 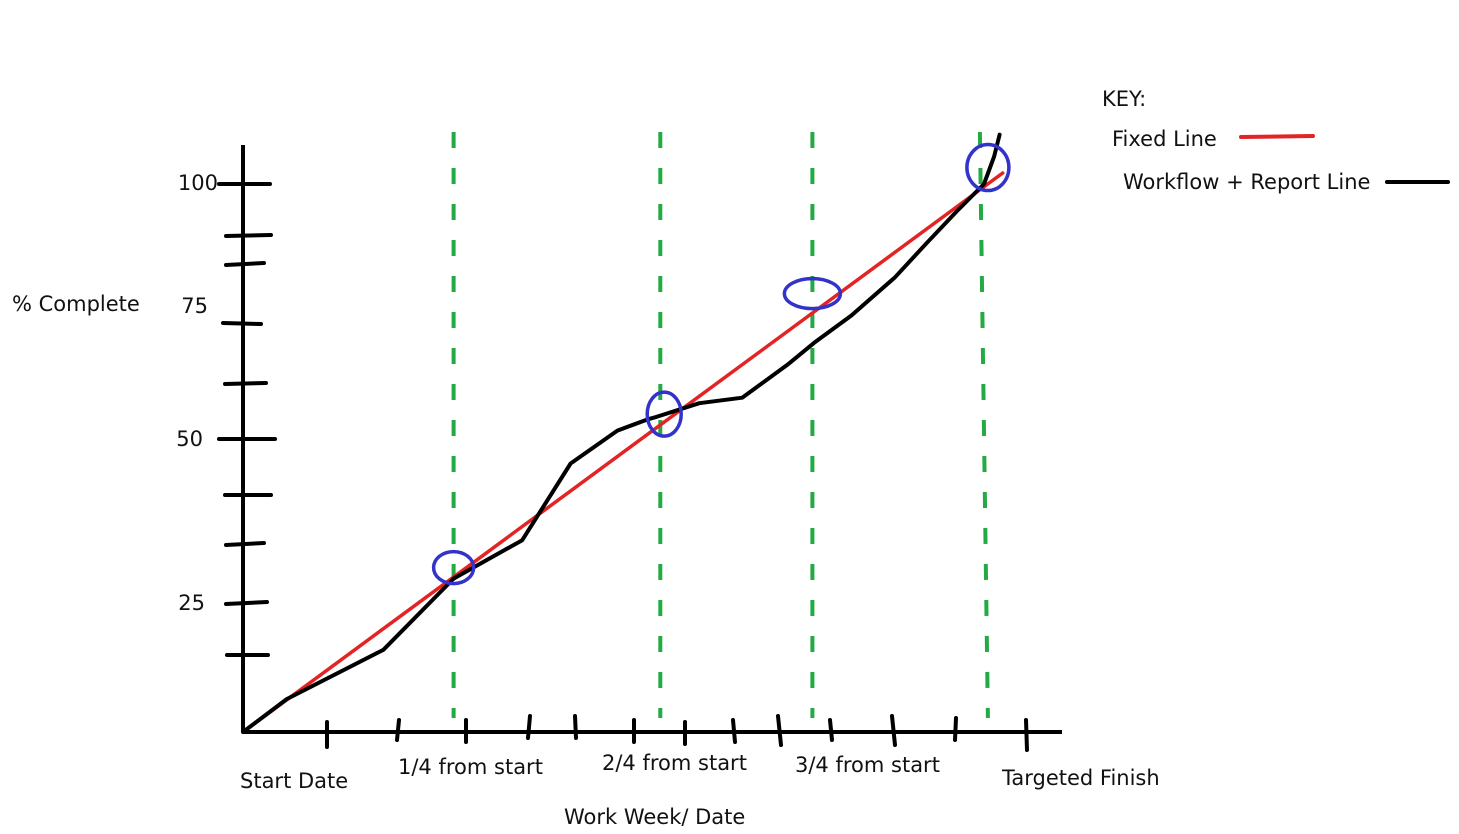 What do you see at coordinates (674, 763) in the screenshot?
I see `x-tick-label-half: 2/4 from start` at bounding box center [674, 763].